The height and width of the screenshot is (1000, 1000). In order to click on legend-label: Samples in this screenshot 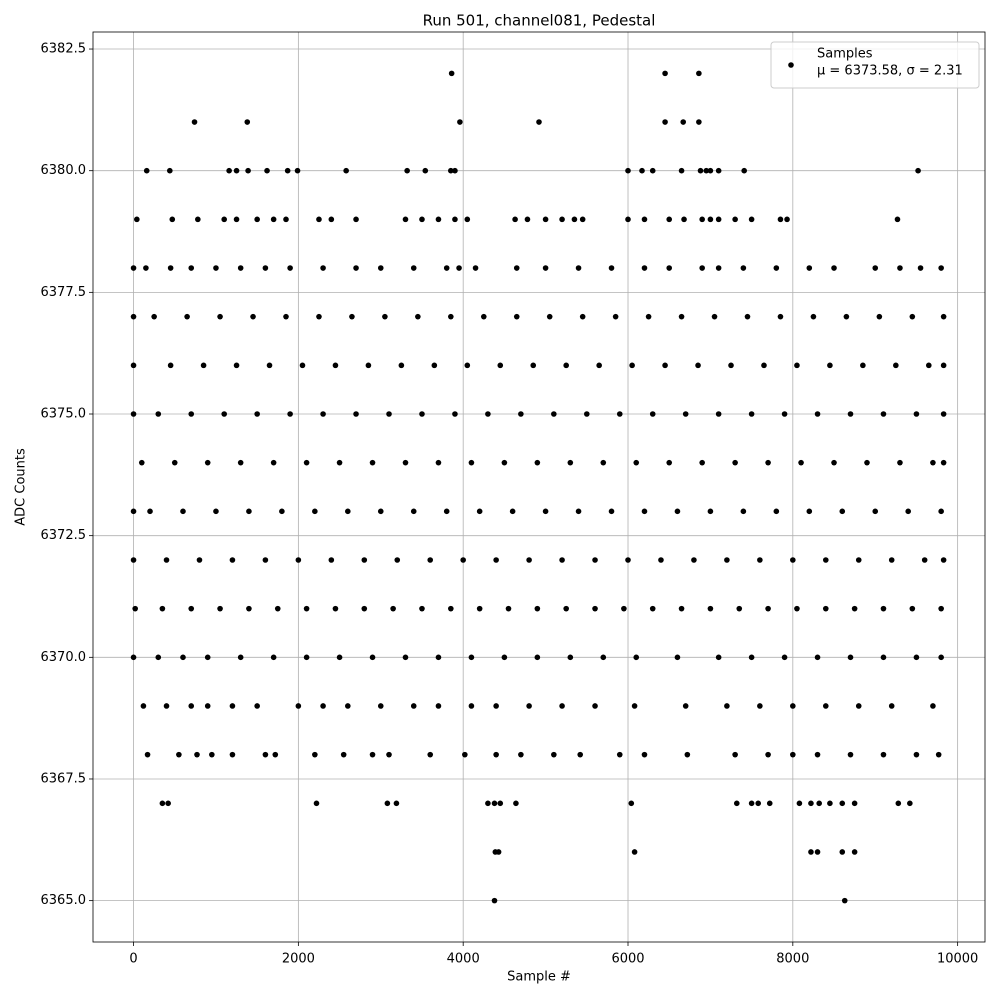, I will do `click(845, 54)`.